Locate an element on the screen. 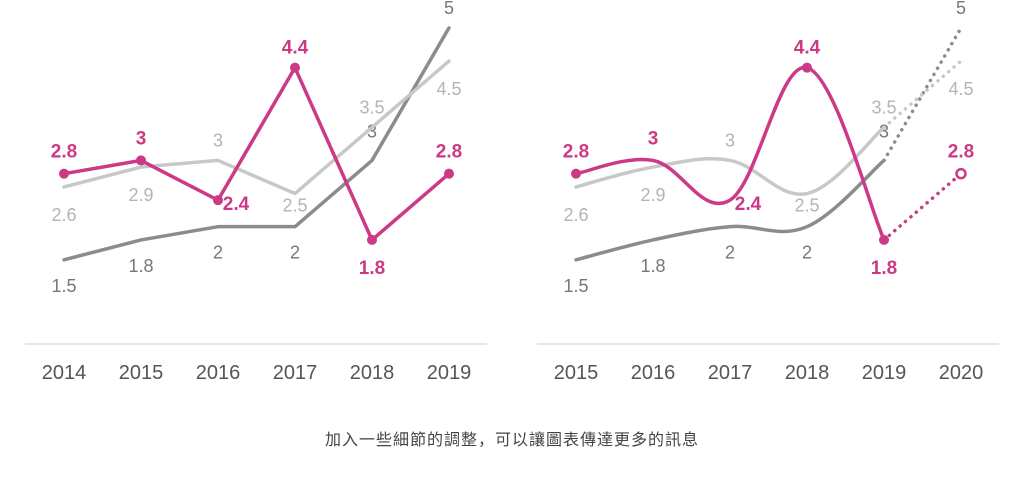  right-pink-value-label: 3 is located at coordinates (653, 138).